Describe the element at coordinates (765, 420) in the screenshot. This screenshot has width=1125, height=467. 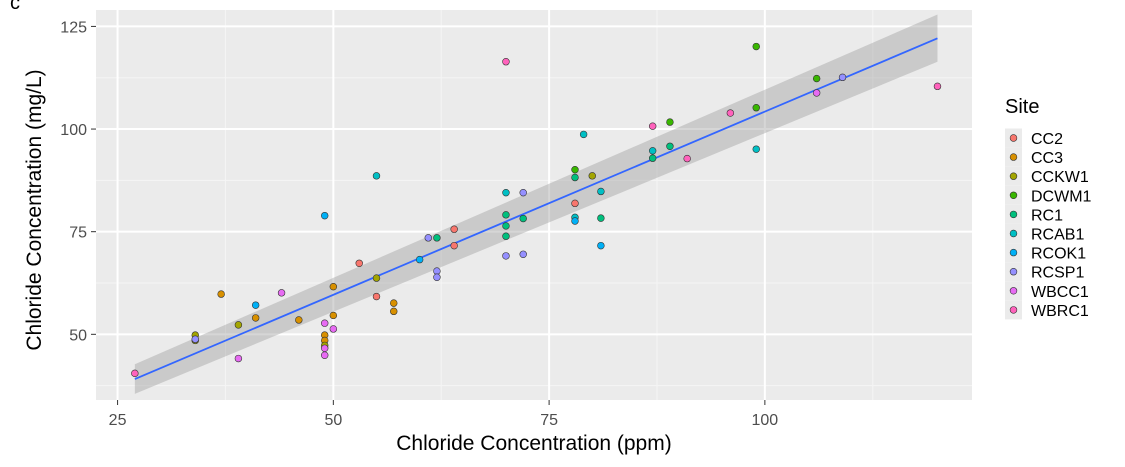
I see `x-tick-label: 100` at that location.